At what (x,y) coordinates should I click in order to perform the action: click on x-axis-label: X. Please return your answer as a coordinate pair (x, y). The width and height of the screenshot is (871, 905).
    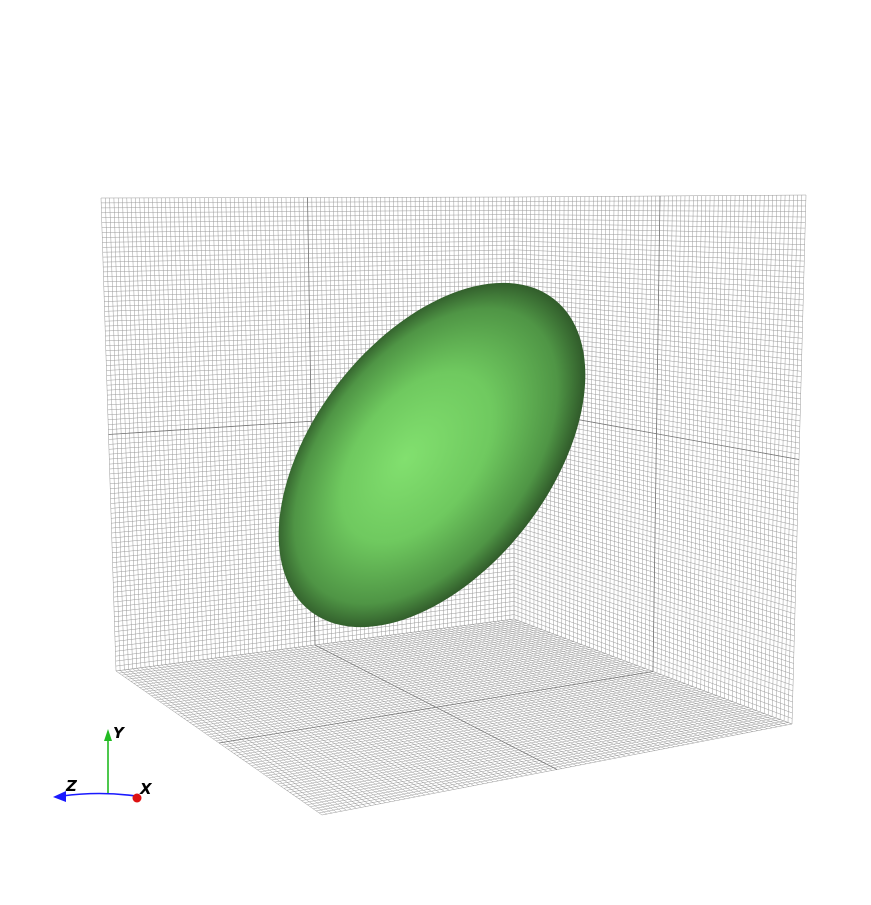
    Looking at the image, I should click on (146, 789).